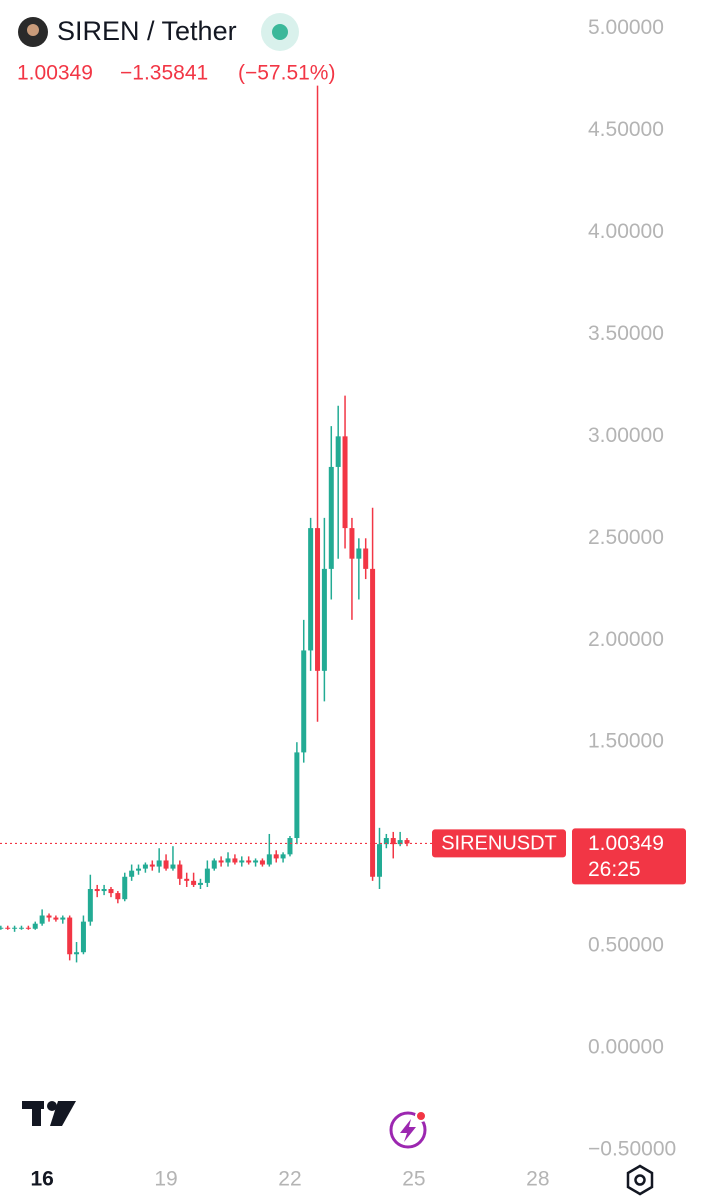 The height and width of the screenshot is (1200, 709). I want to click on y-tick-label: −0.50000, so click(632, 1149).